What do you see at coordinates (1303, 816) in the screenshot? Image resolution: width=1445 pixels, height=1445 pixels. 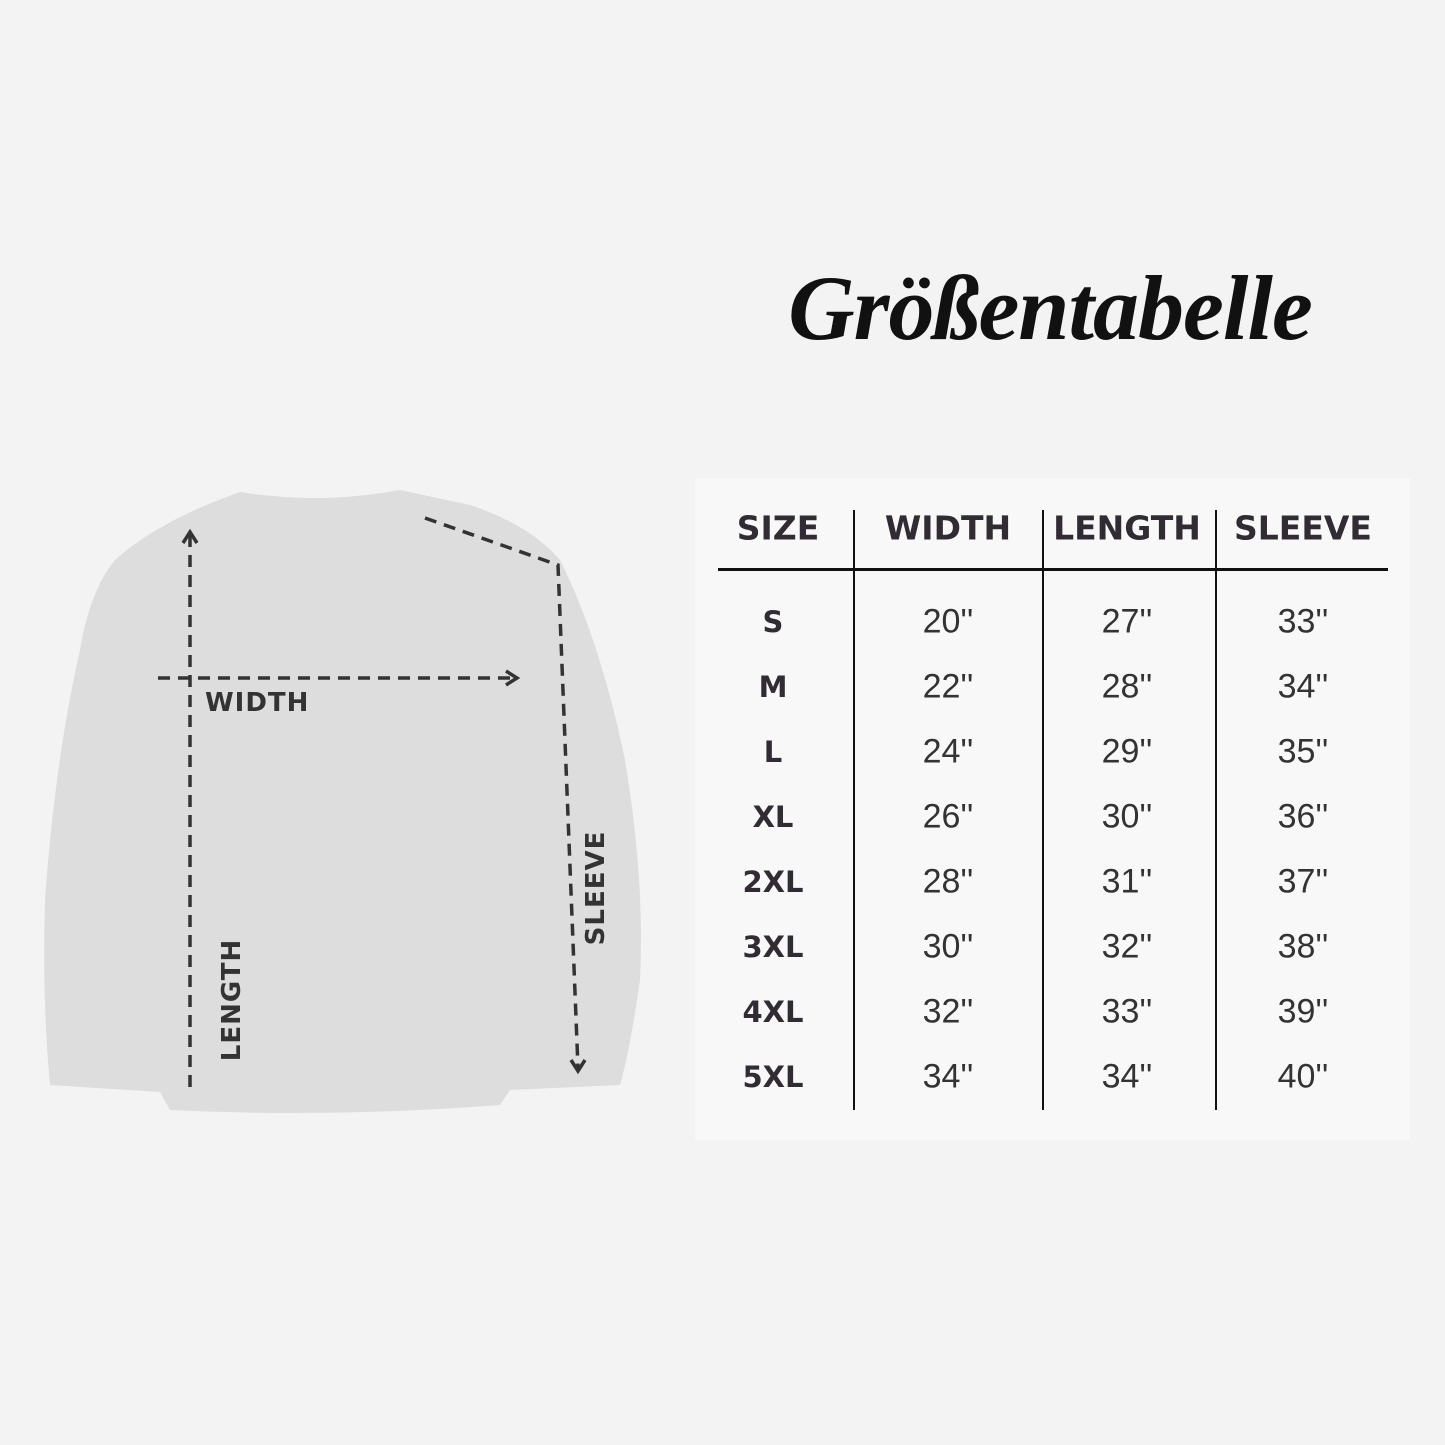 I see `measurement-cell: 36''` at bounding box center [1303, 816].